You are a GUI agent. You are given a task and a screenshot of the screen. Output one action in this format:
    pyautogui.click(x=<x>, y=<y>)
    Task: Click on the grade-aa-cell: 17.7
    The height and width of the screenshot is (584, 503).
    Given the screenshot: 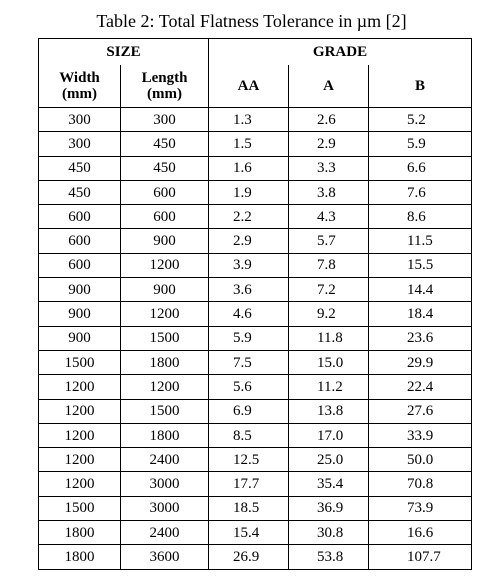 What is the action you would take?
    pyautogui.click(x=249, y=484)
    